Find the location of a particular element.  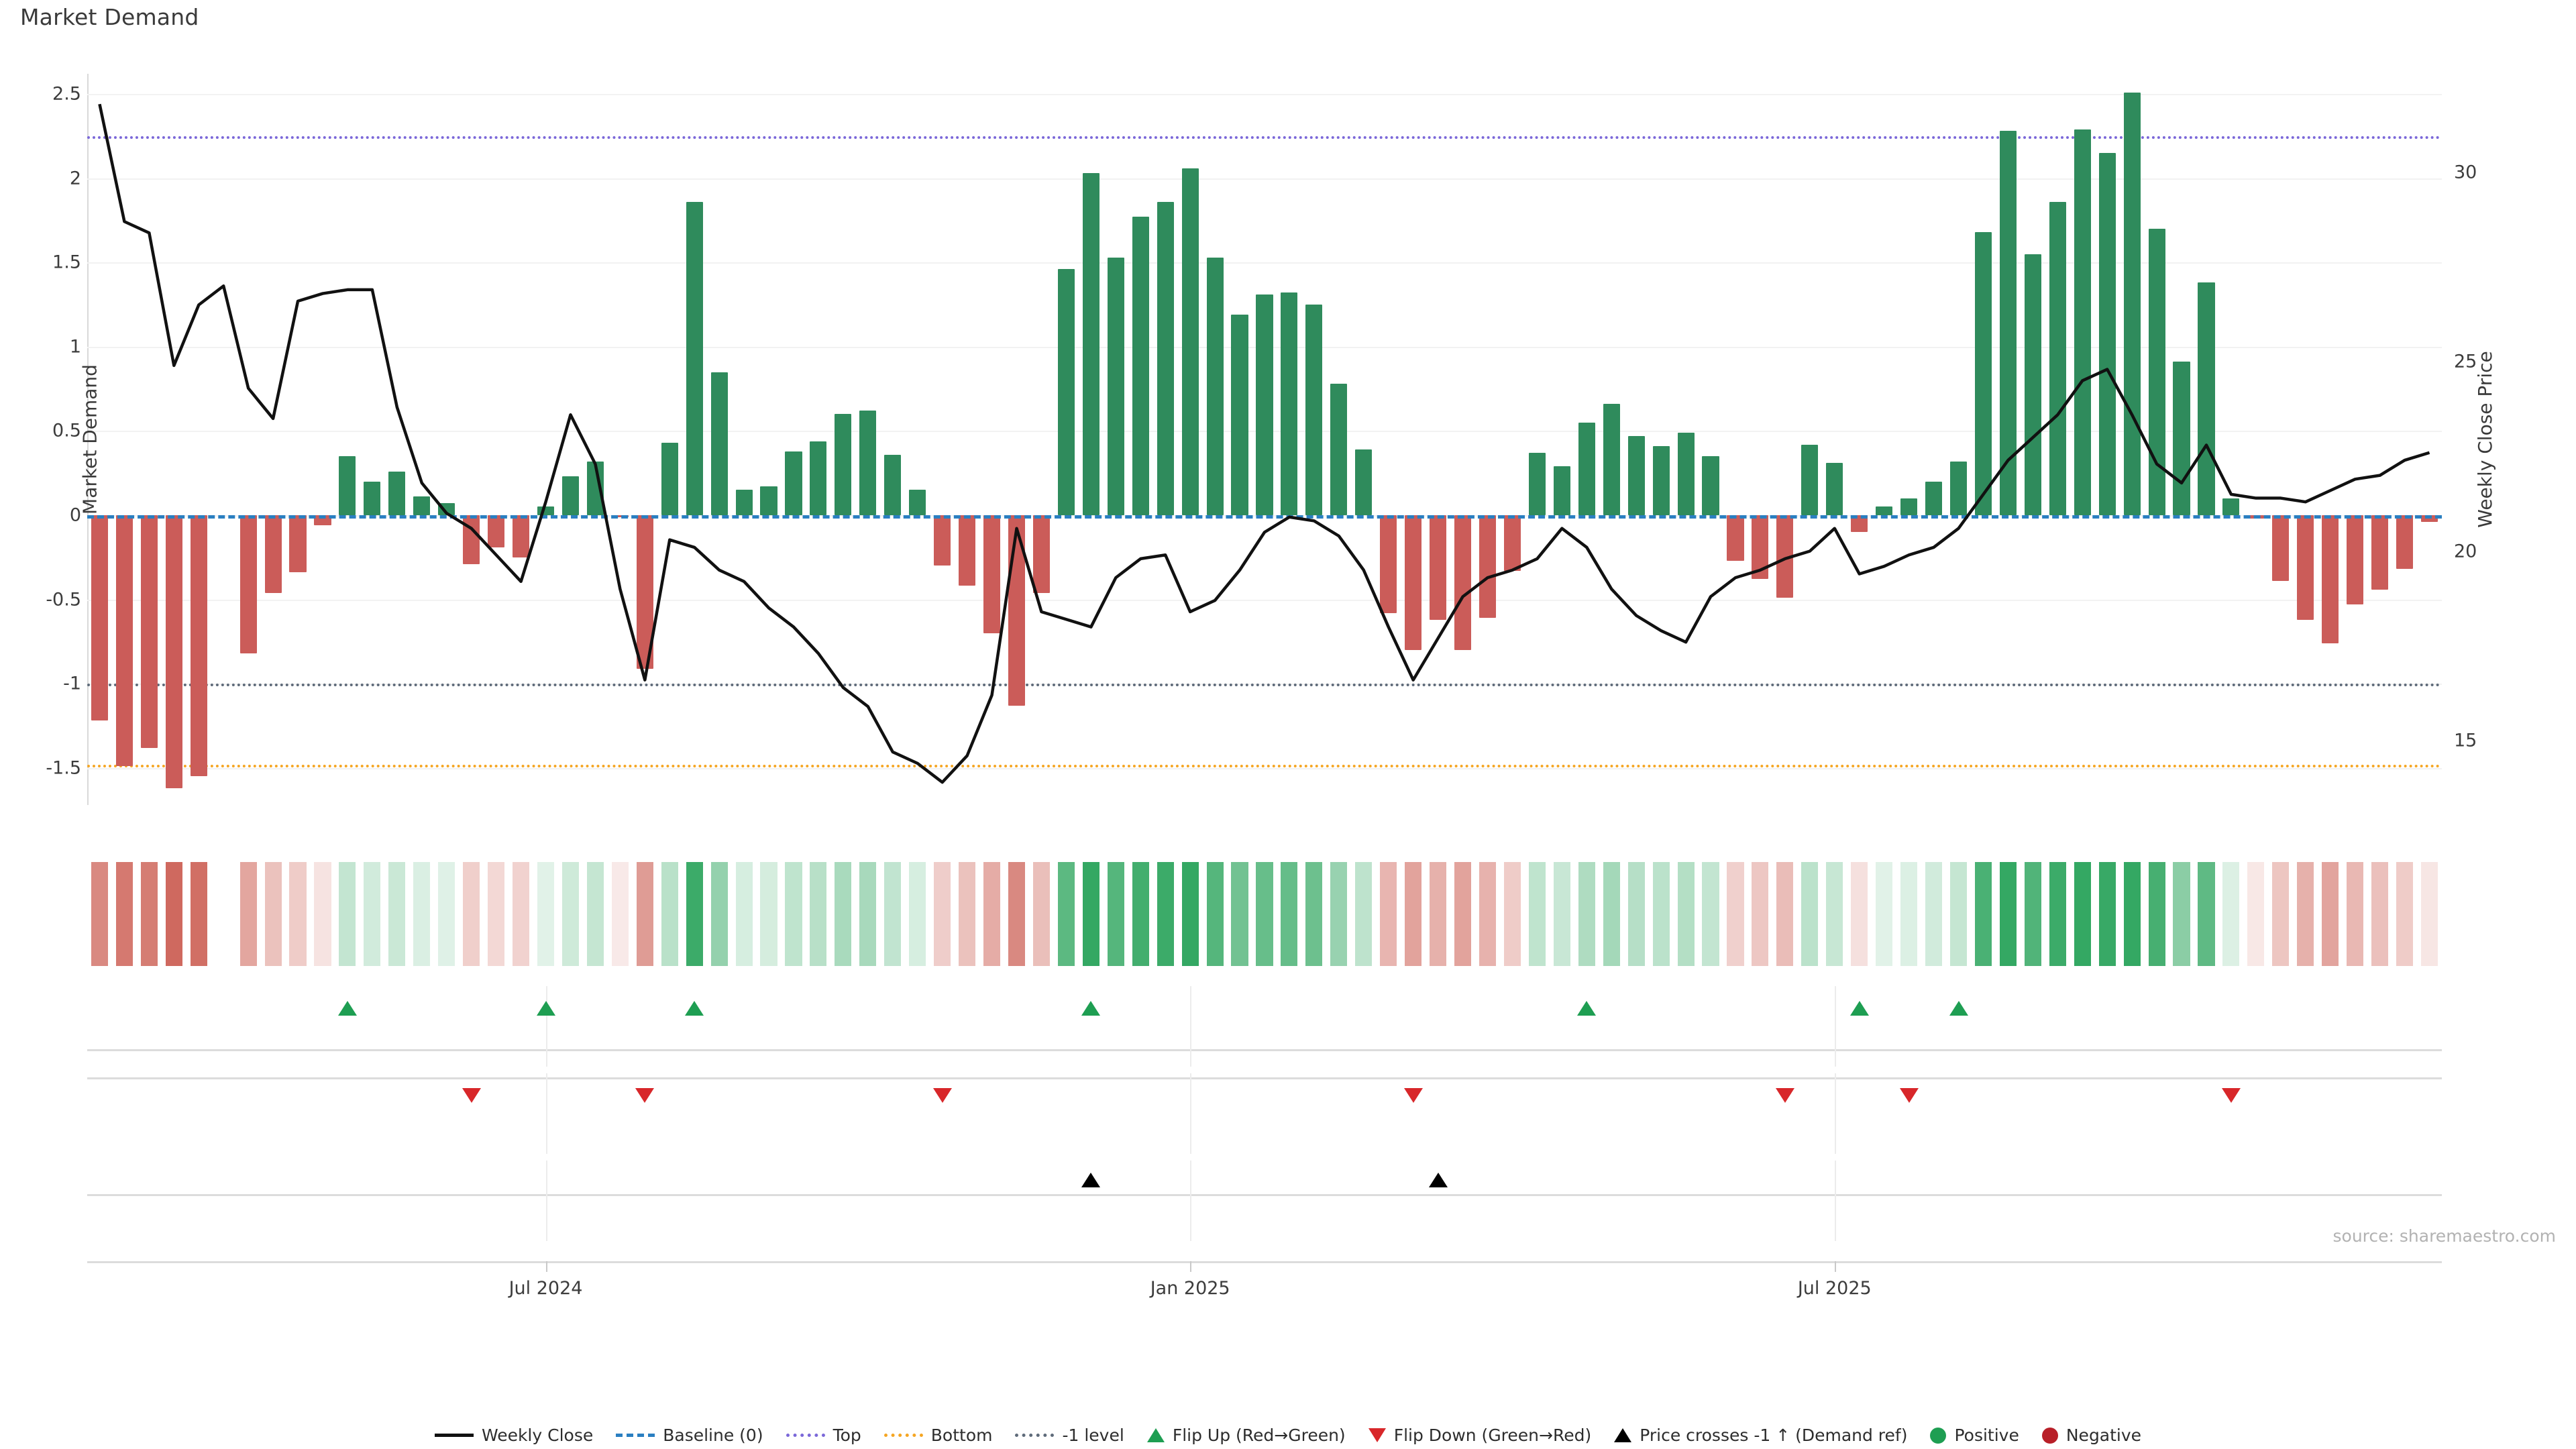

legend-item-label: Flip Down (Green→Red) is located at coordinates (1492, 1435).